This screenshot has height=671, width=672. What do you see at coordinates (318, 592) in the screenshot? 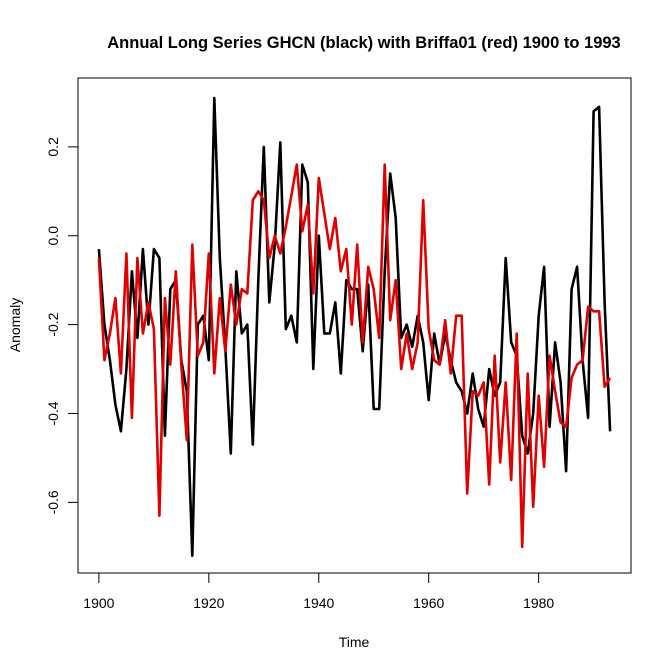
I see `x-axis: 1900 1920 1940 1960 1980` at bounding box center [318, 592].